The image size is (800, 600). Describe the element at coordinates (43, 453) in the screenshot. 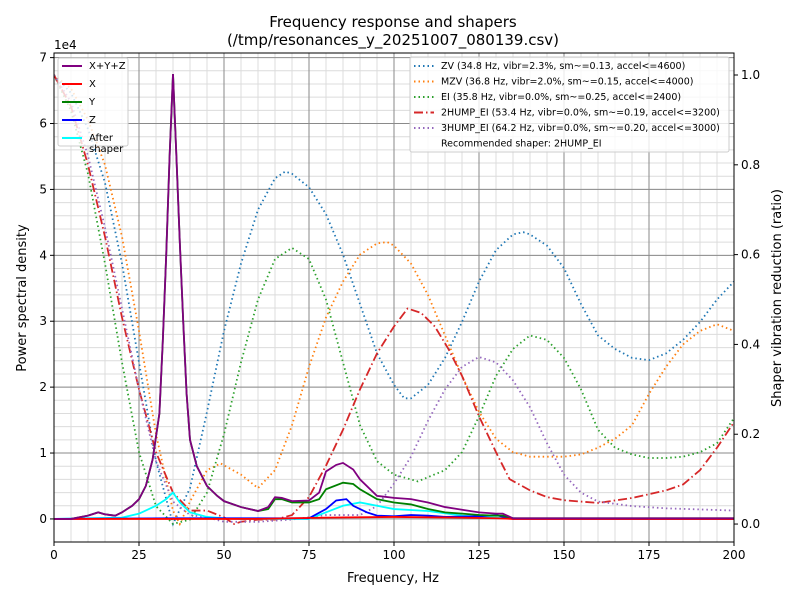

I see `y-tick-label: 1` at that location.